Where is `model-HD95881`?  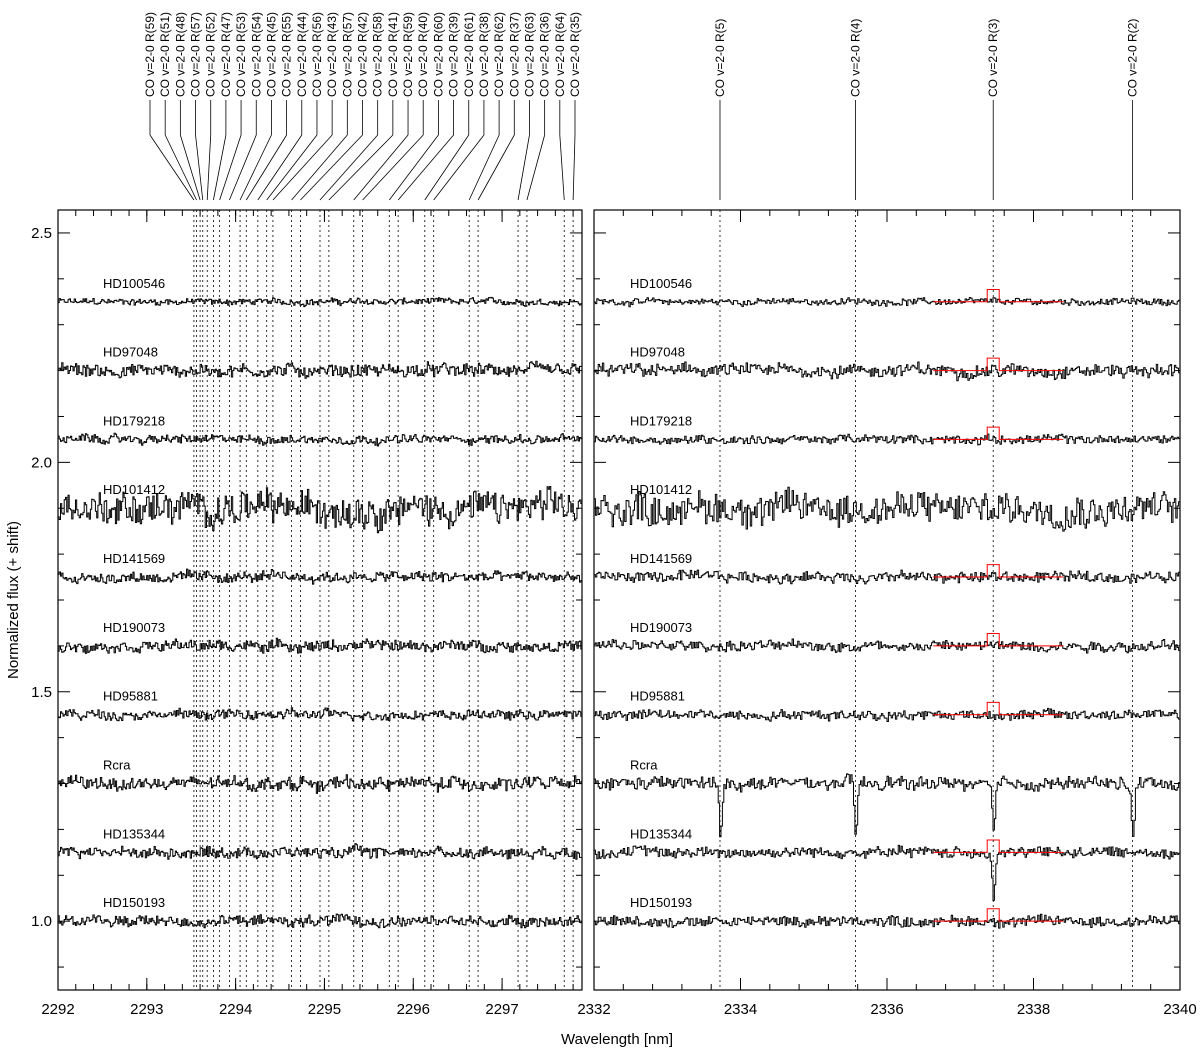
model-HD95881 is located at coordinates (998, 708).